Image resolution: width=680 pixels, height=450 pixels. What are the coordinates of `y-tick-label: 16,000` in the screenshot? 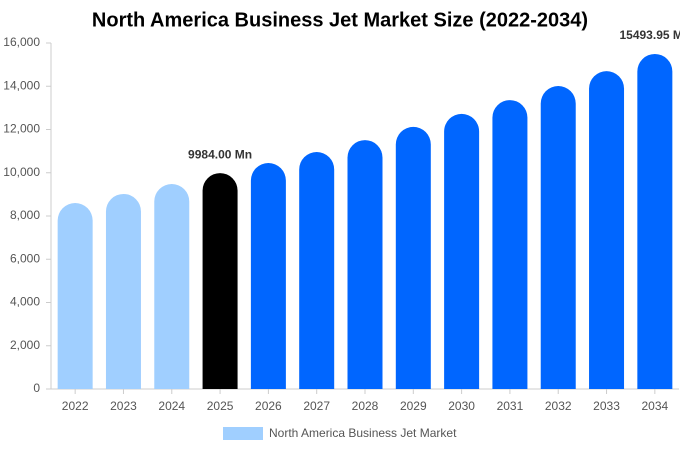 It's located at (21, 42).